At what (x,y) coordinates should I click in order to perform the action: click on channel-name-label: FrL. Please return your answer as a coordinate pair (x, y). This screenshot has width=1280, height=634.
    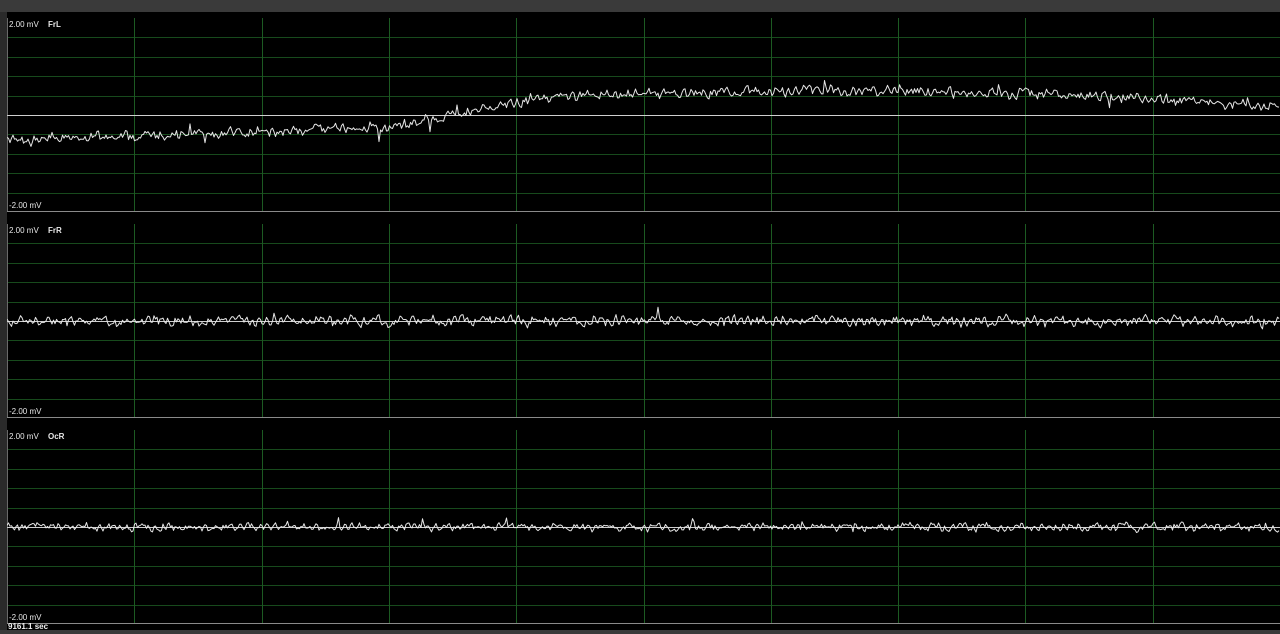
    Looking at the image, I should click on (54, 24).